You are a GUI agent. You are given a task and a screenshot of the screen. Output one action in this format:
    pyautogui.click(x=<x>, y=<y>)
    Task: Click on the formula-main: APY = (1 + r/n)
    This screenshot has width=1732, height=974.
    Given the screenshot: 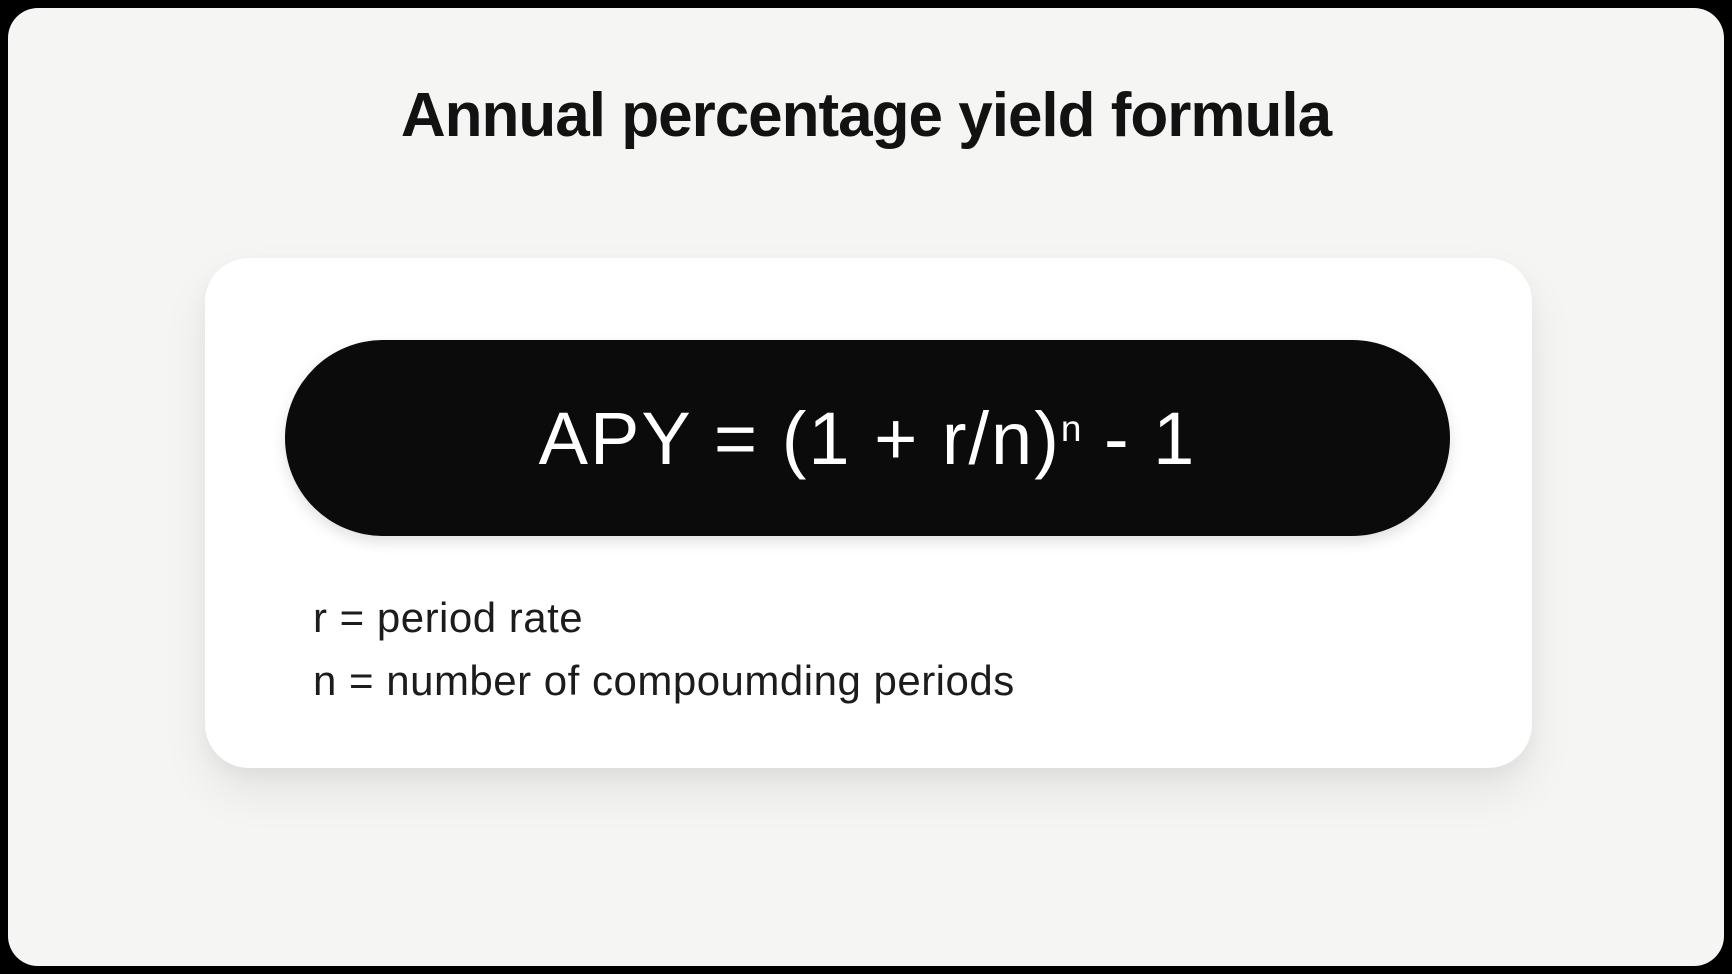 What is the action you would take?
    pyautogui.click(x=799, y=438)
    